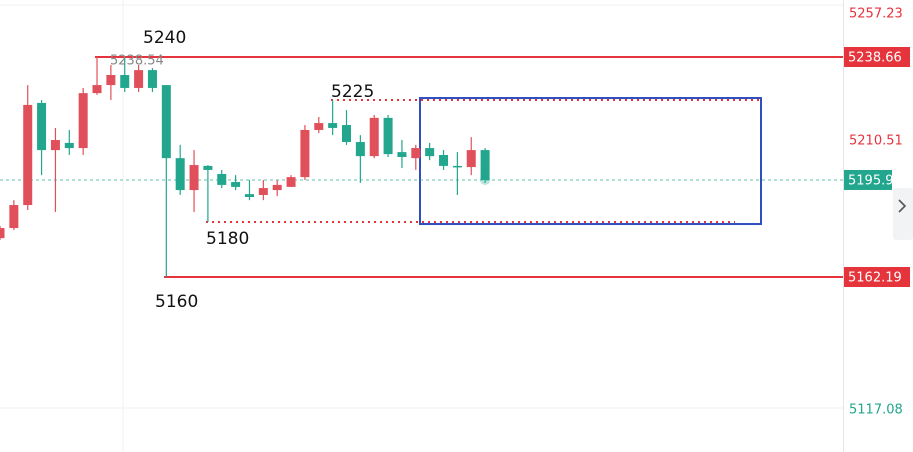 The width and height of the screenshot is (913, 452). What do you see at coordinates (485, 179) in the screenshot?
I see `live-glow` at bounding box center [485, 179].